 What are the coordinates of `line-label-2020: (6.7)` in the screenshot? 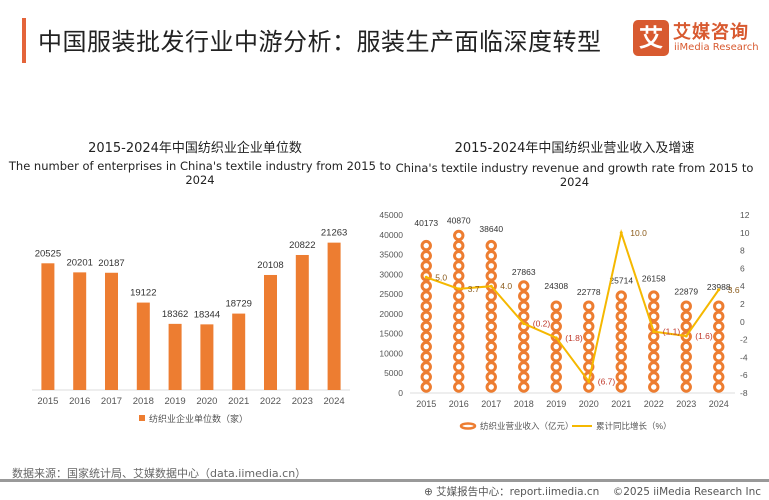 It's located at (607, 381).